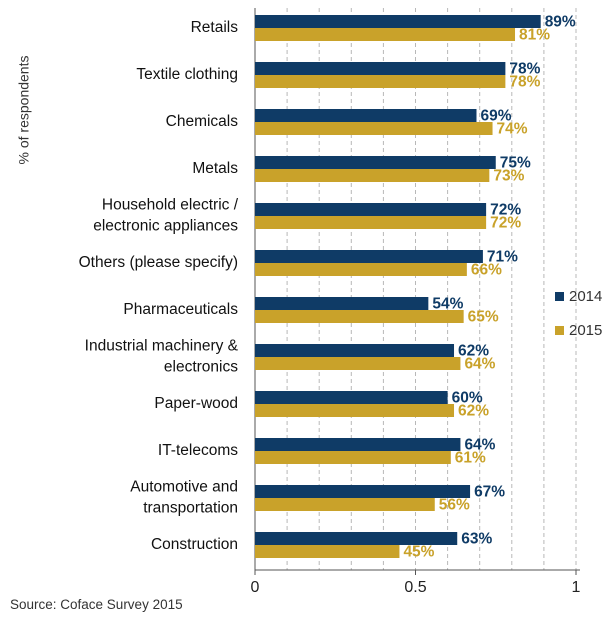 This screenshot has width=614, height=618. I want to click on category-label: Pharmaceuticals, so click(180, 309).